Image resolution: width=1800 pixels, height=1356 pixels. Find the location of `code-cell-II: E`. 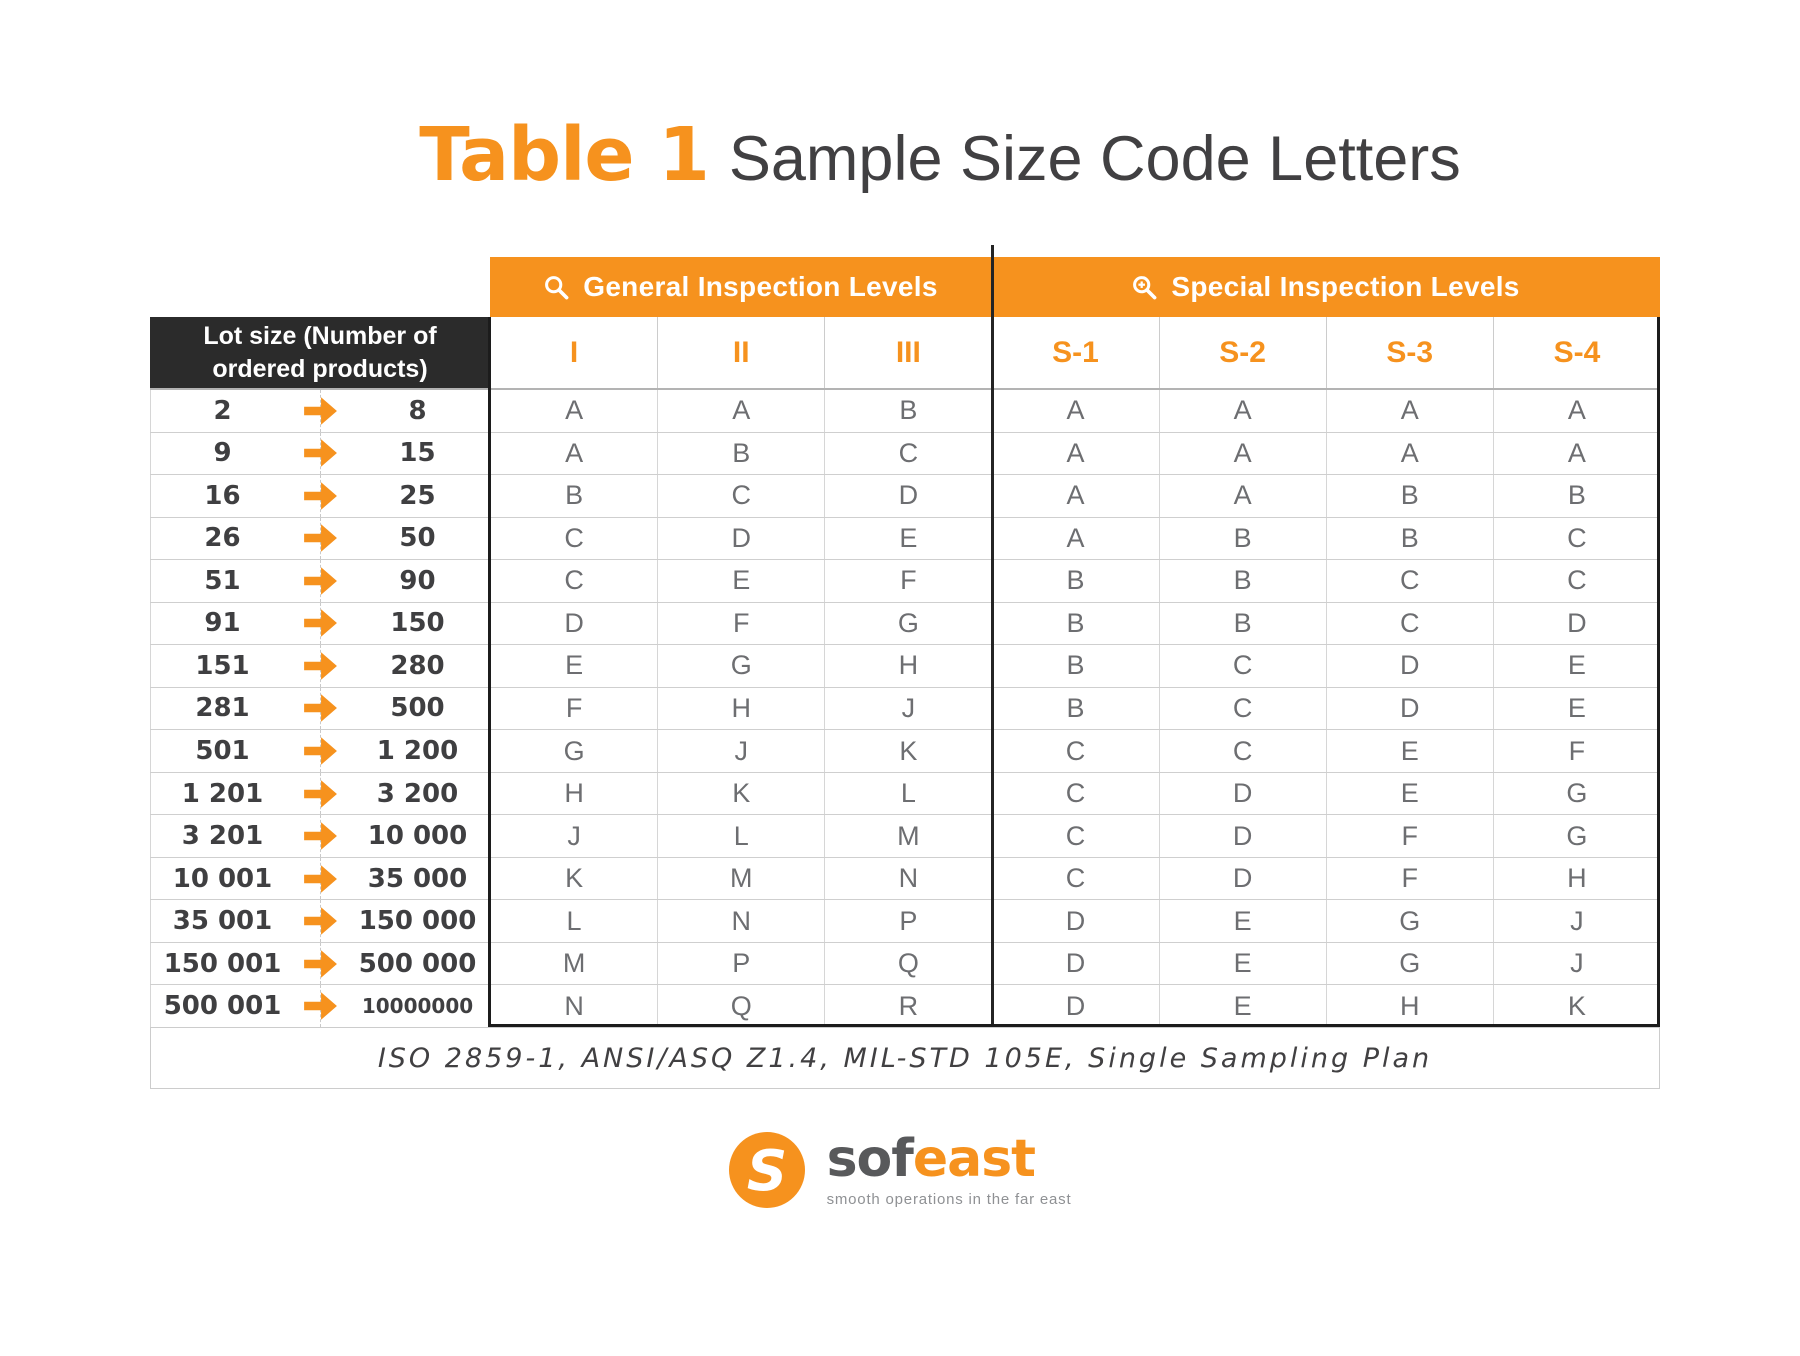

code-cell-II: E is located at coordinates (741, 581).